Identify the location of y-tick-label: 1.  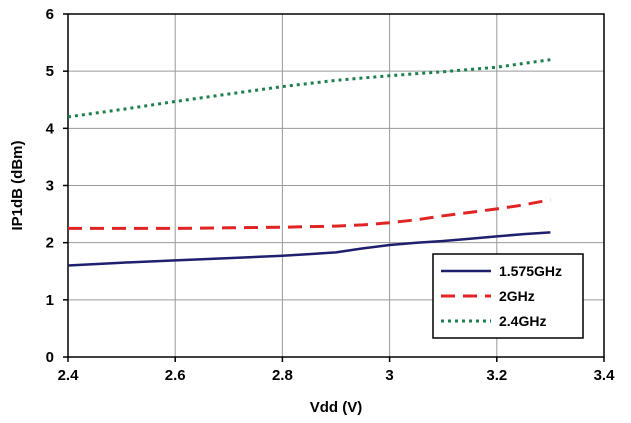
(50, 300).